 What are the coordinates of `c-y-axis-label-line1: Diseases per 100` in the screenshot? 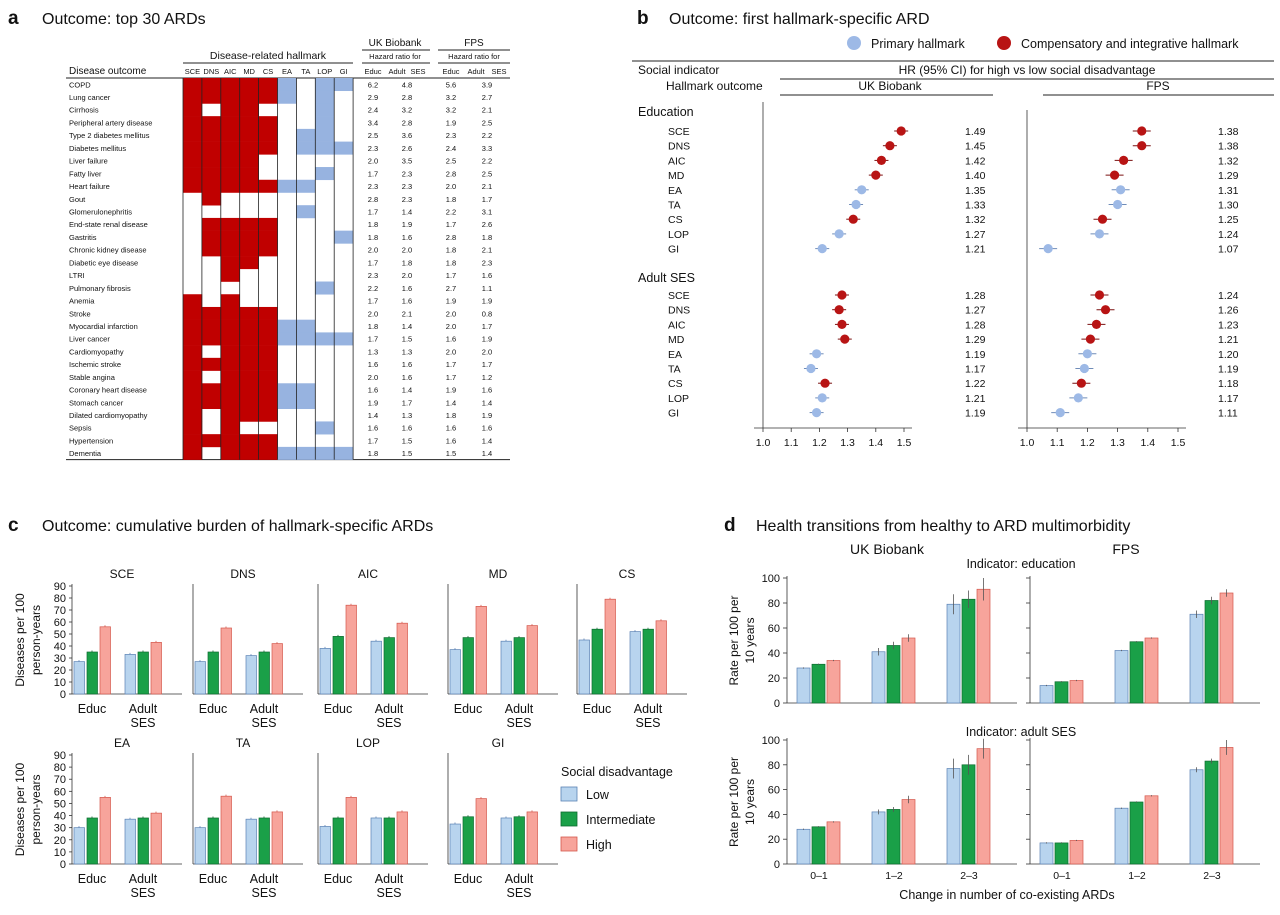 It's located at (20, 809).